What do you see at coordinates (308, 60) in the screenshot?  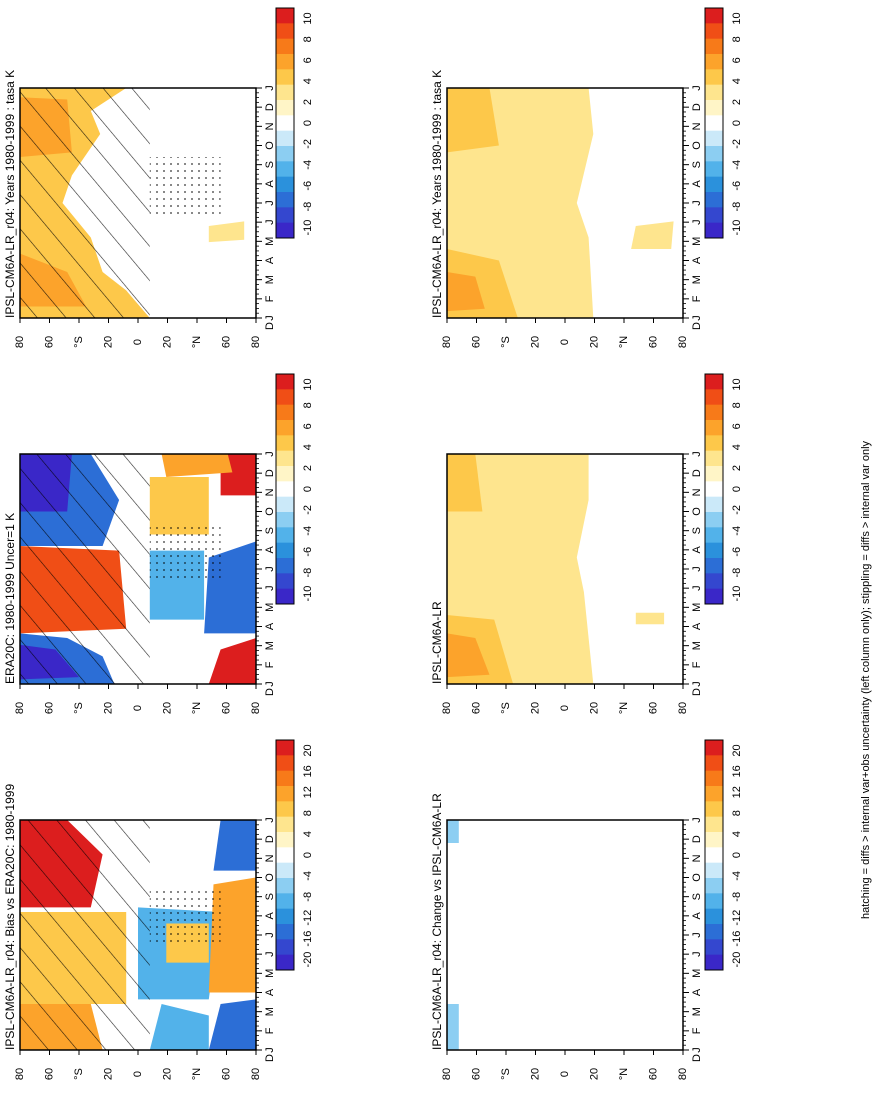 I see `colorbar-label: 6` at bounding box center [308, 60].